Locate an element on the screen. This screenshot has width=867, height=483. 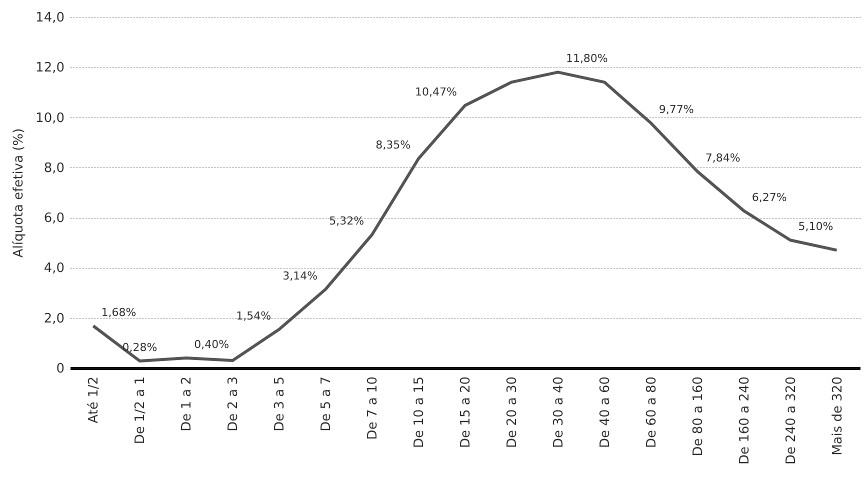
y-tick-label: 4,0 is located at coordinates (54, 268).